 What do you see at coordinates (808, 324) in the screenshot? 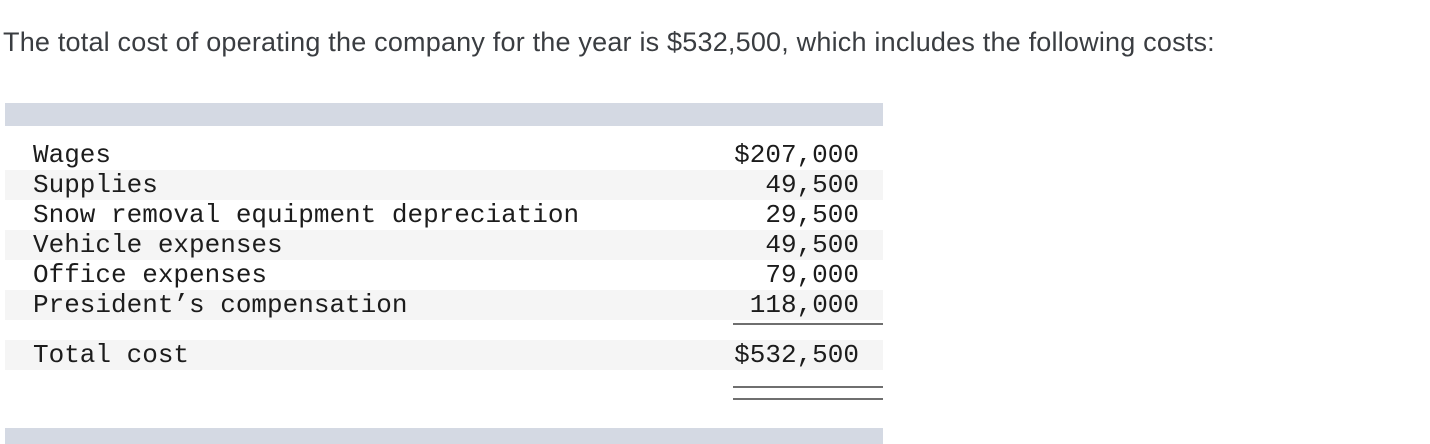
I see `subtotal-rule` at bounding box center [808, 324].